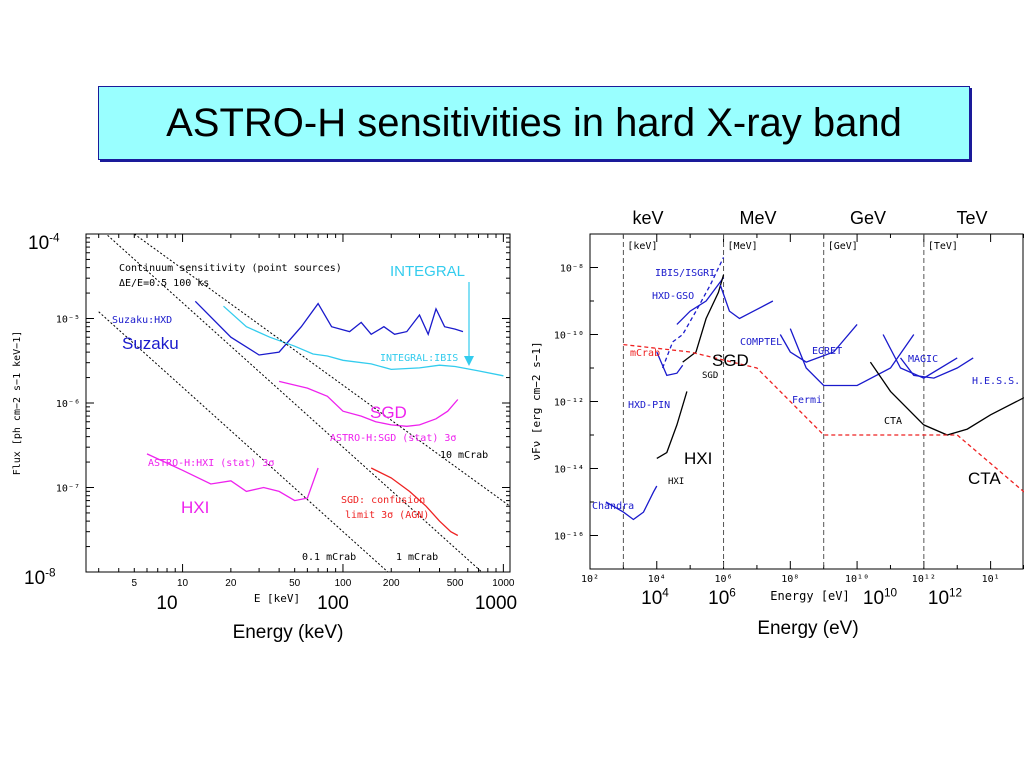 This screenshot has width=1024, height=768. I want to click on left-label-sgd-confusion: SGD: confusion, so click(383, 500).